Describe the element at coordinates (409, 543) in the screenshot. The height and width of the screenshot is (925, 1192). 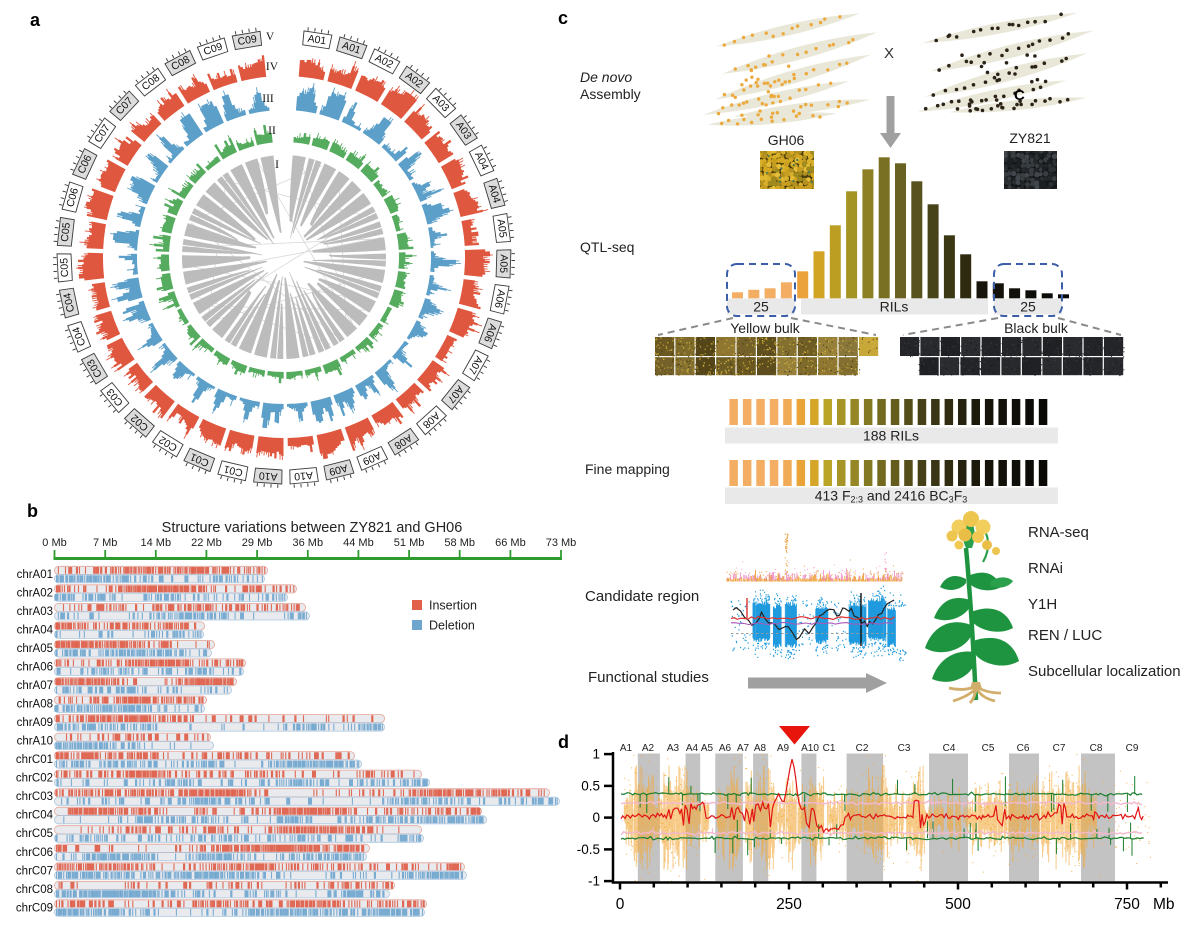
I see `svg-text: 51 Mb` at that location.